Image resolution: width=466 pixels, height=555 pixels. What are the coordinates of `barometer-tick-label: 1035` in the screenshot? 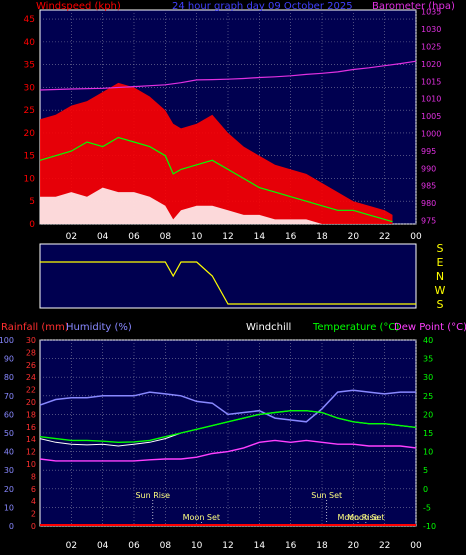 It's located at (431, 12).